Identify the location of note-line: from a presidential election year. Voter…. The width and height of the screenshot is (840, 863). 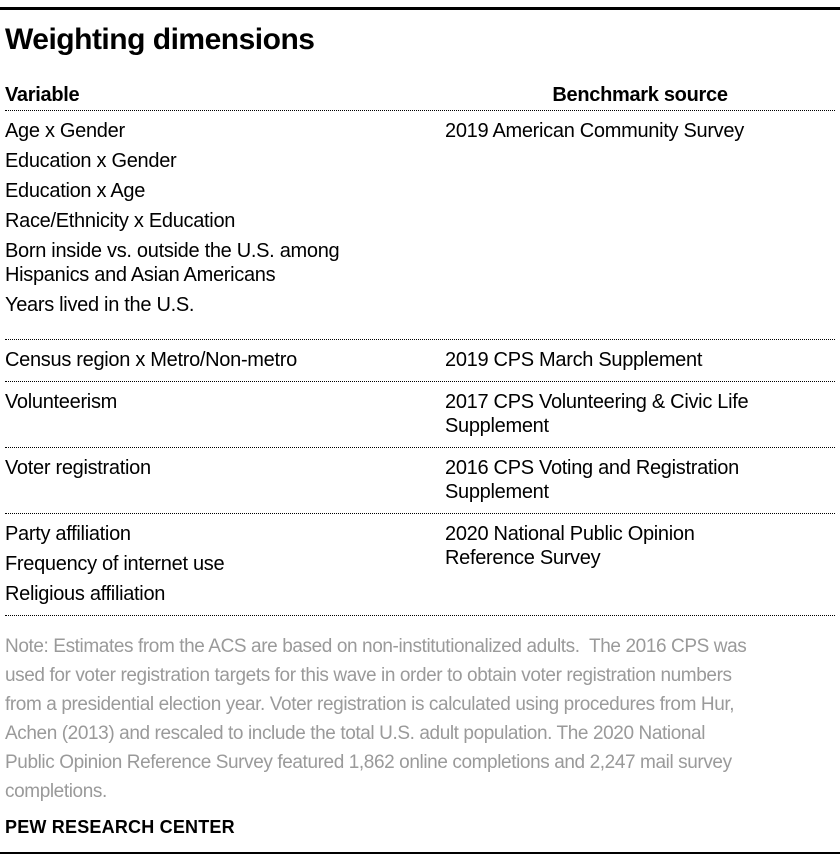
(370, 704).